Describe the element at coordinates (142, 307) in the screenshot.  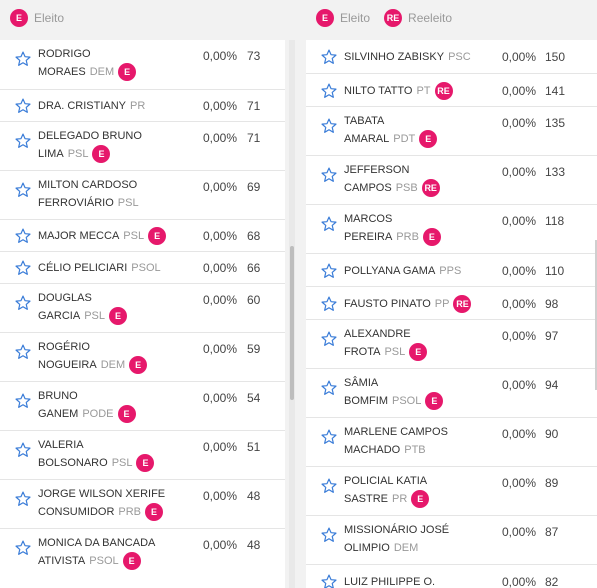
I see `candidate-row: DOUGLAS GARCIA PSL E 0,00% 60` at that location.